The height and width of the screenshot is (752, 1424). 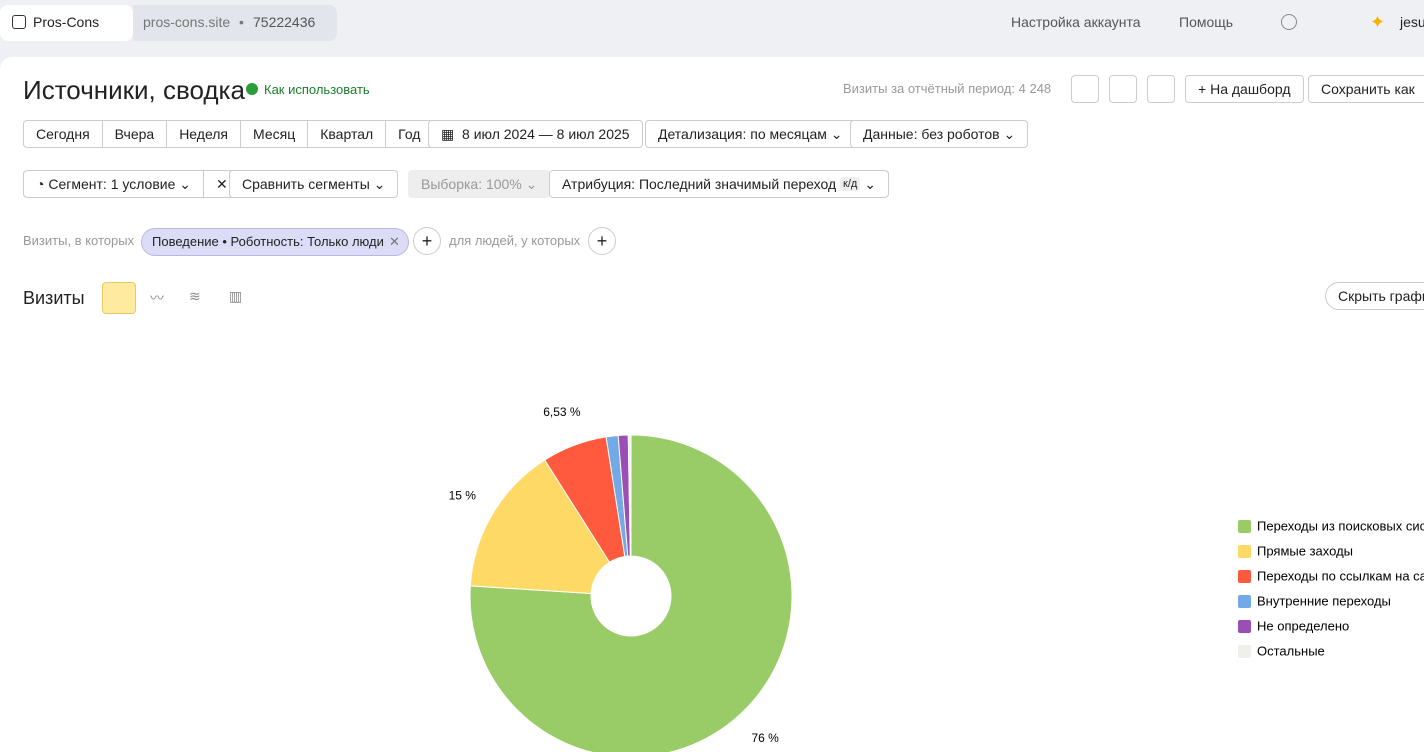 I want to click on legend-label: Не определено, so click(x=1303, y=625).